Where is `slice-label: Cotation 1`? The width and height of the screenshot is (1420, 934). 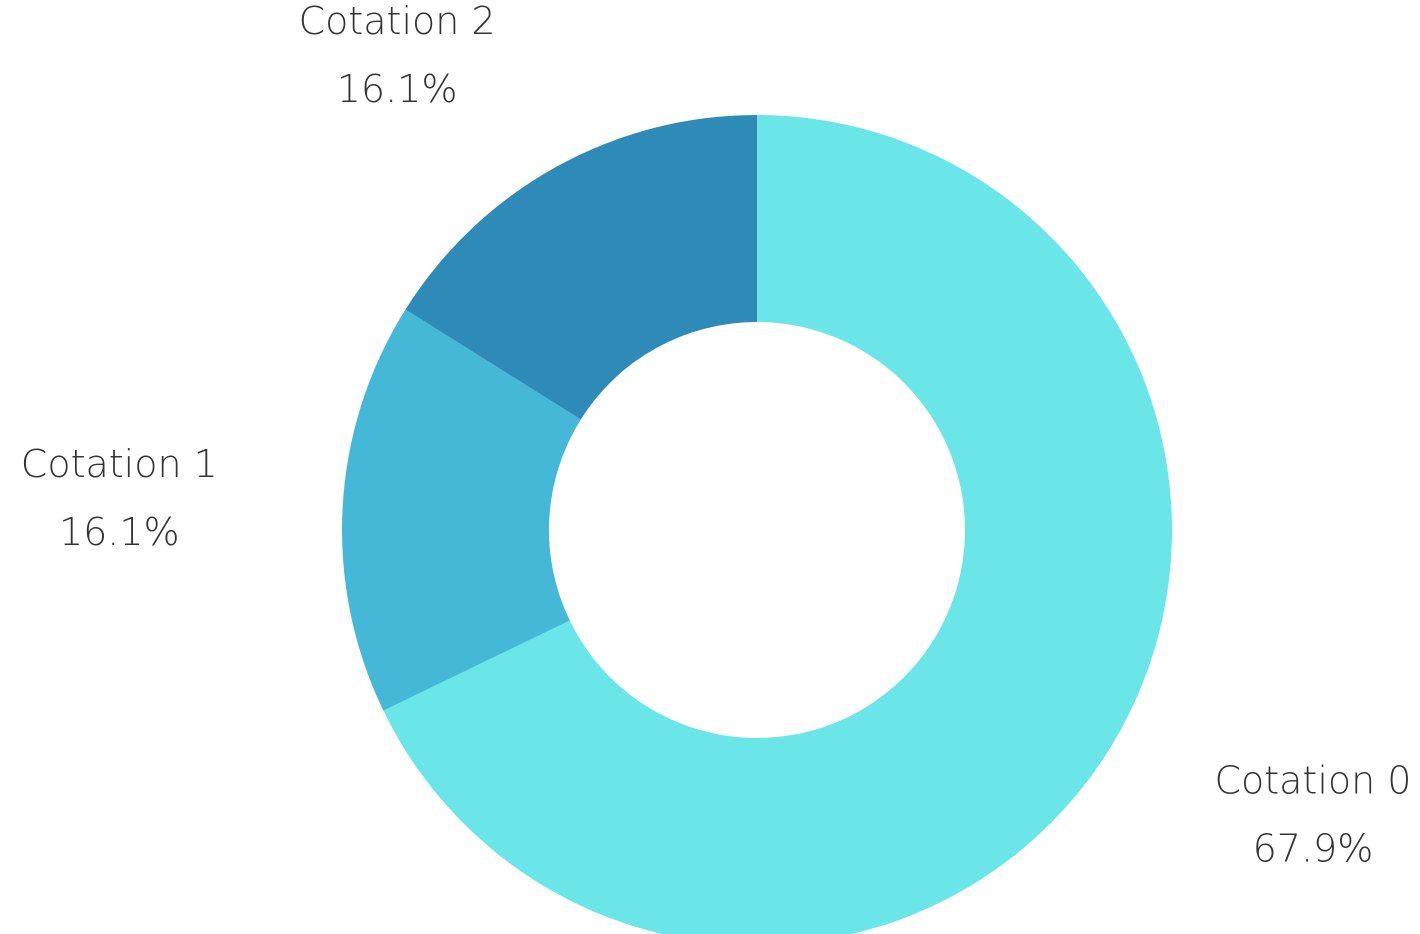 slice-label: Cotation 1 is located at coordinates (119, 464).